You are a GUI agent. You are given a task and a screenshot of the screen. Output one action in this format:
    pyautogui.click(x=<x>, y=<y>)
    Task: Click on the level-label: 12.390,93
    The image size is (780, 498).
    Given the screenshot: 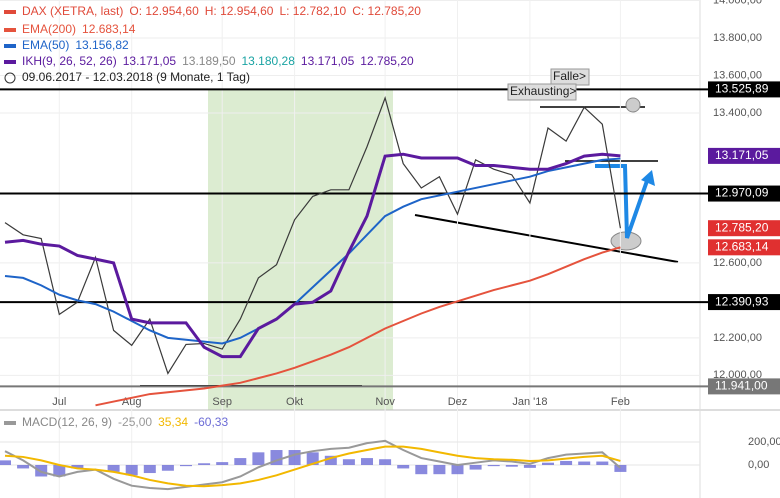 What is the action you would take?
    pyautogui.click(x=742, y=301)
    